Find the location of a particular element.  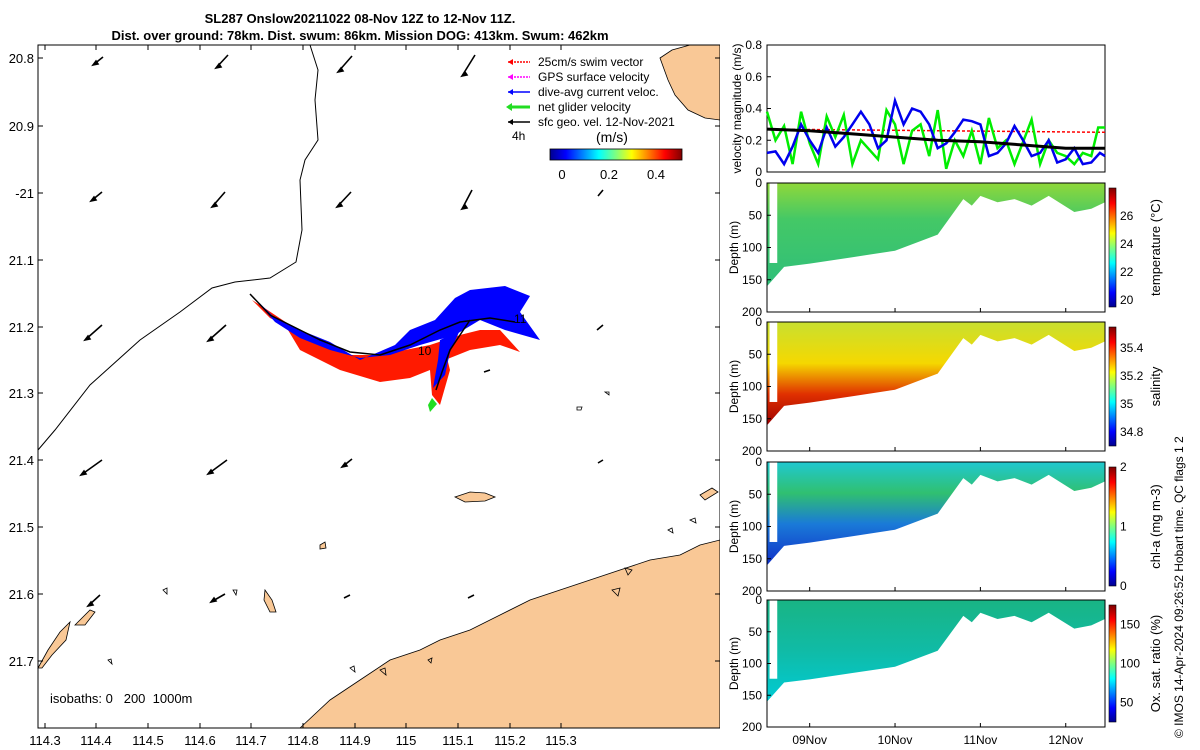

map-contours is located at coordinates (178, 247).